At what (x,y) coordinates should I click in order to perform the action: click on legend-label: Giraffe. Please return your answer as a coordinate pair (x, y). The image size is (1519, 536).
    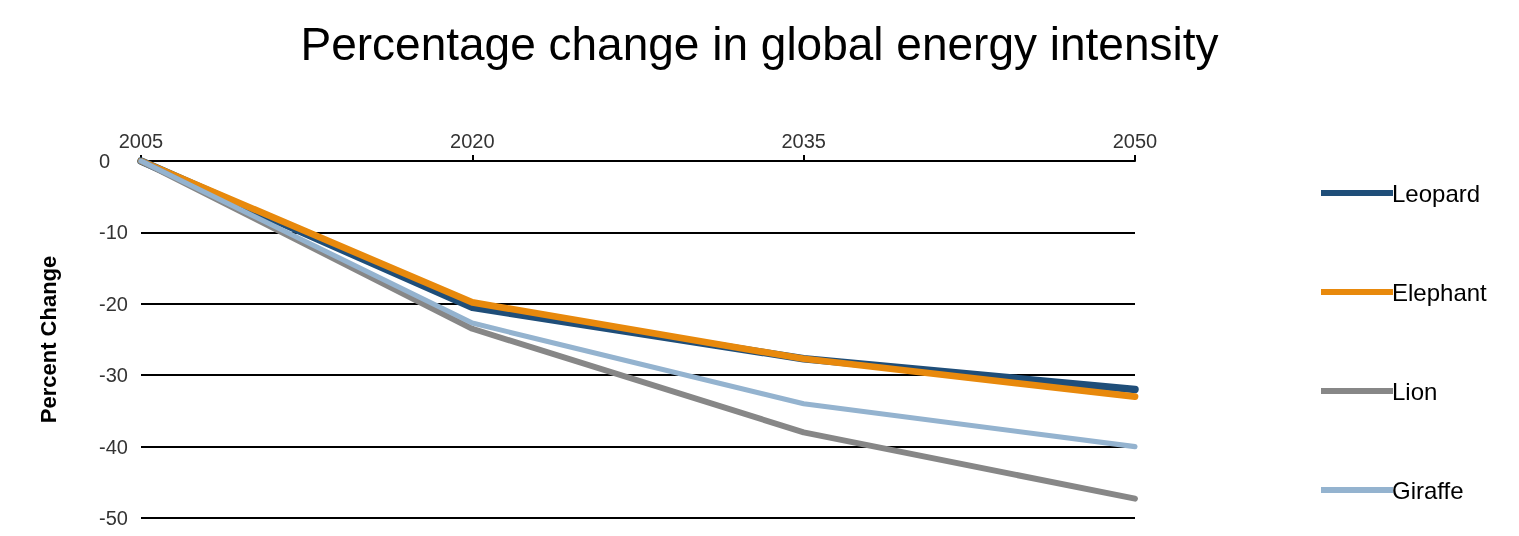
    Looking at the image, I should click on (1428, 490).